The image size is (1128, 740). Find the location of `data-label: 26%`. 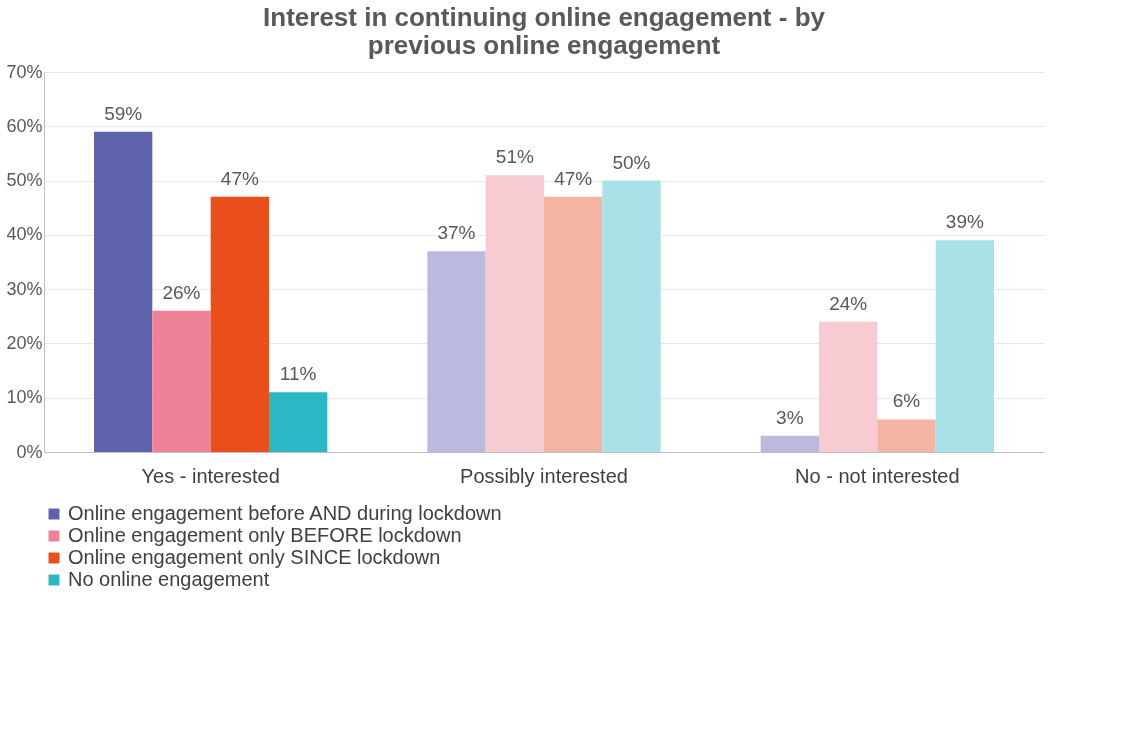

data-label: 26% is located at coordinates (181, 292).